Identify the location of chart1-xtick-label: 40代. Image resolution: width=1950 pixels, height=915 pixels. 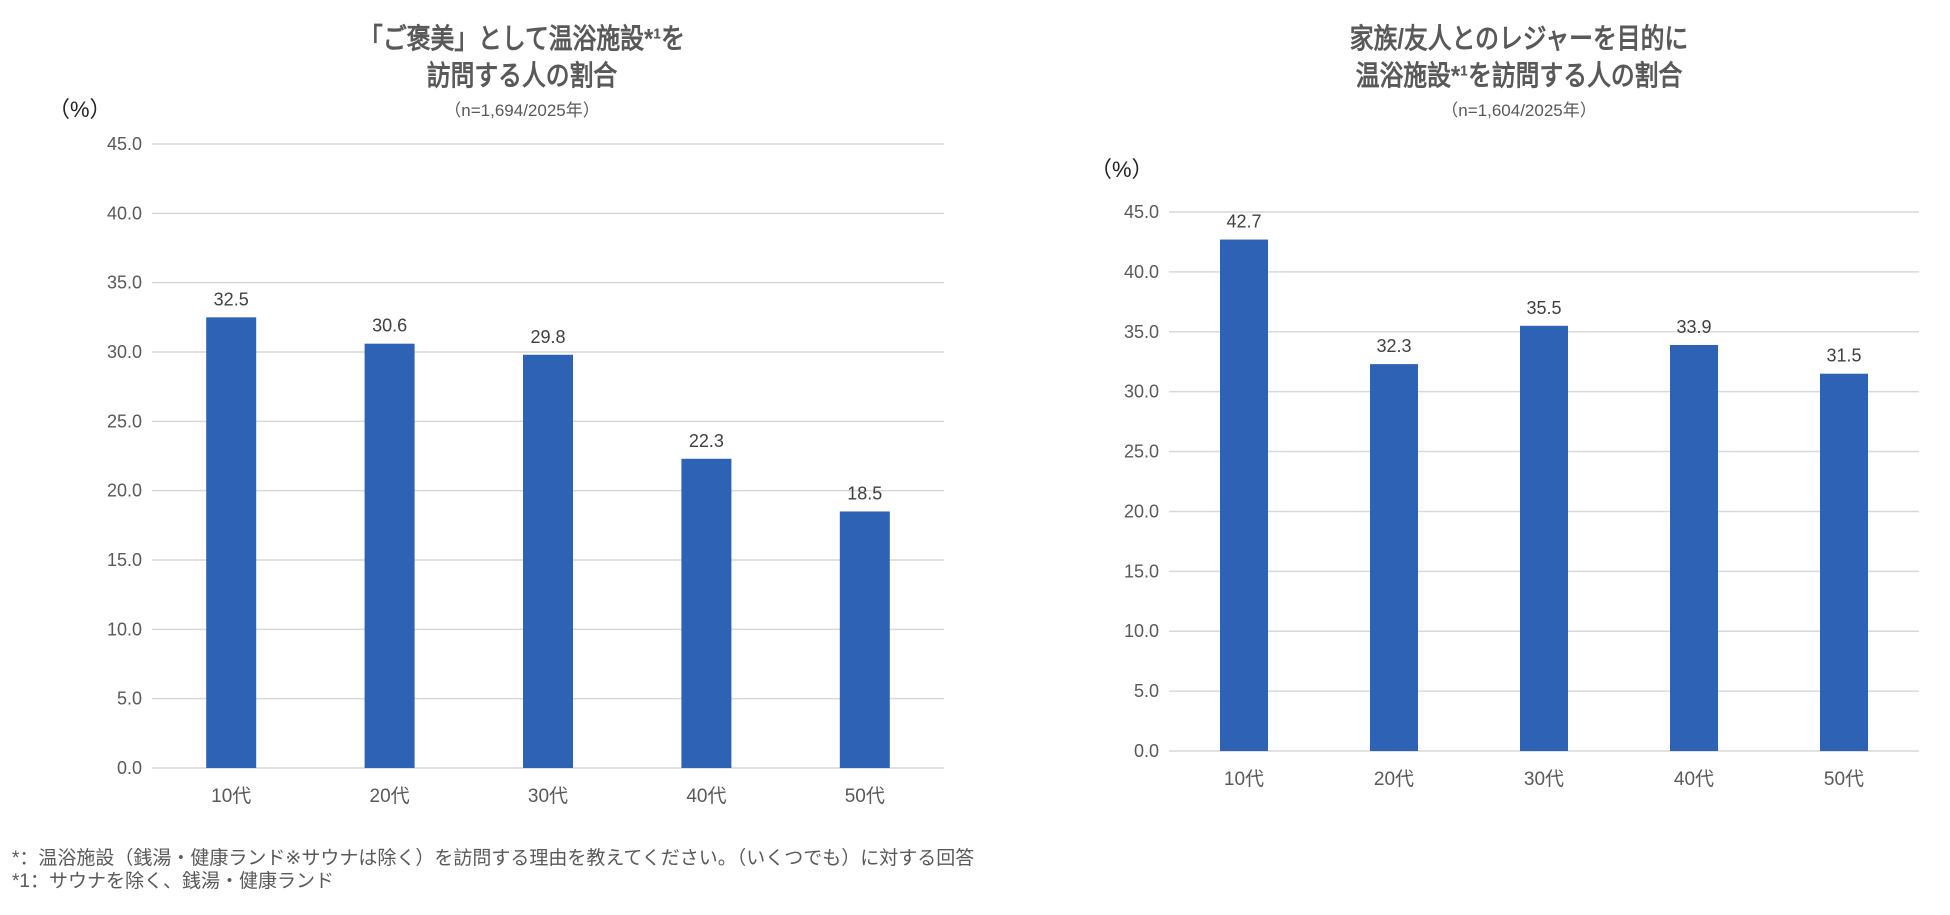
(706, 796).